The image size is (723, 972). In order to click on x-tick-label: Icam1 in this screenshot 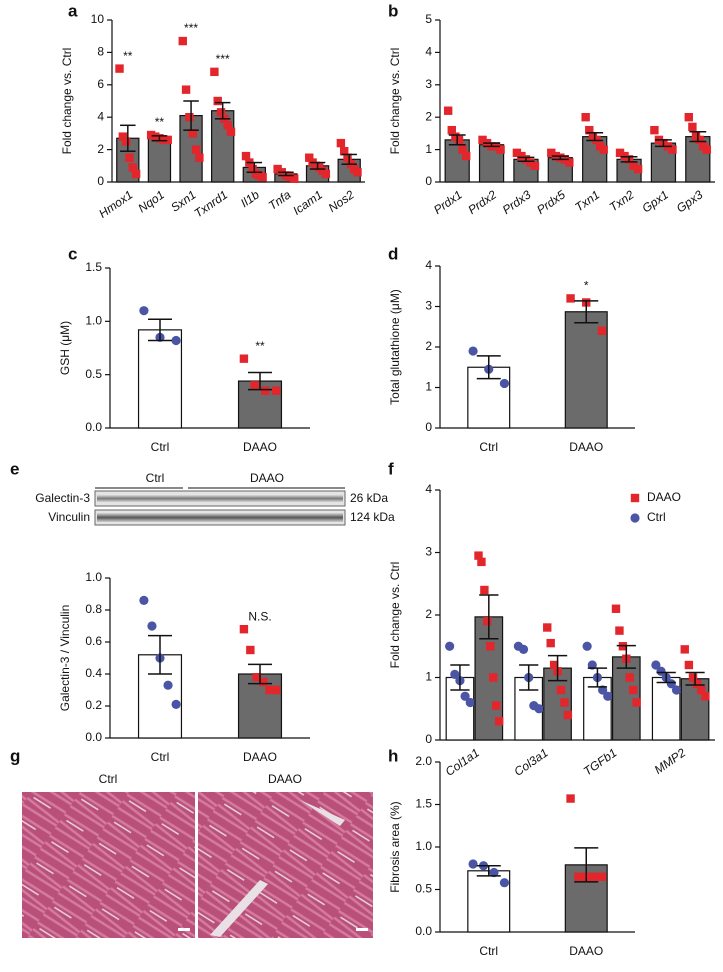, I will do `click(307, 203)`.